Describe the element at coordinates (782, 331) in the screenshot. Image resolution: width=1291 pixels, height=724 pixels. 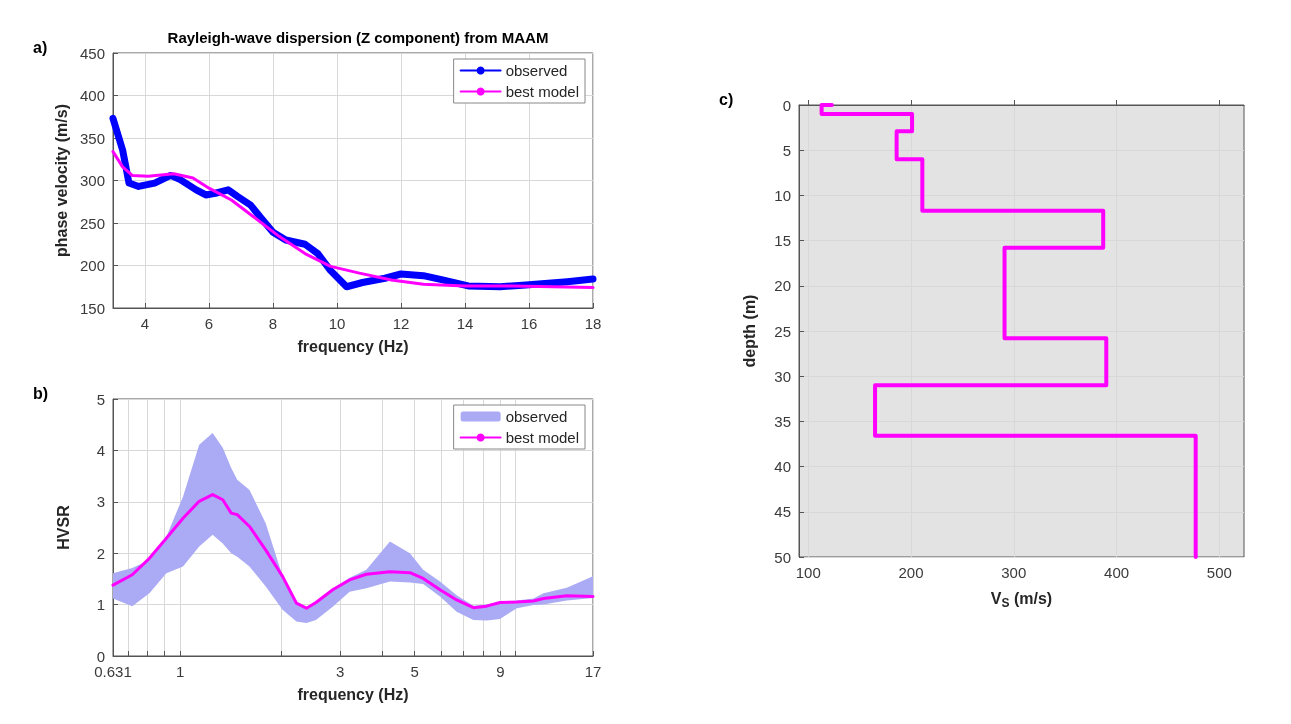
I see `y-tick-label: 25` at that location.